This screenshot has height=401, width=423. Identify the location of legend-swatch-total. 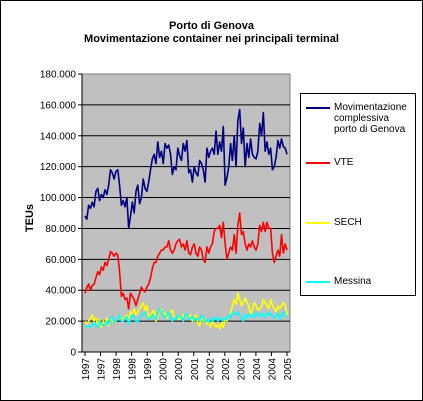
(318, 108).